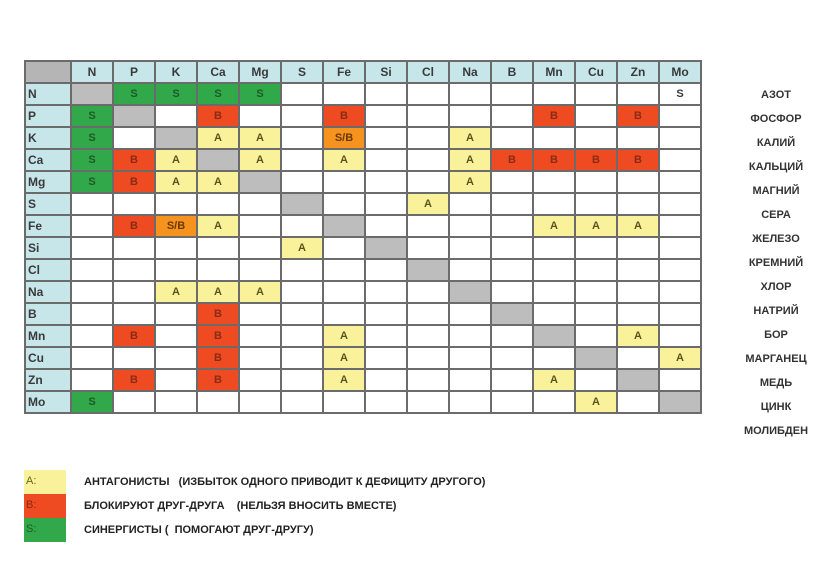 This screenshot has width=820, height=566. What do you see at coordinates (638, 72) in the screenshot?
I see `column-header: Zn` at bounding box center [638, 72].